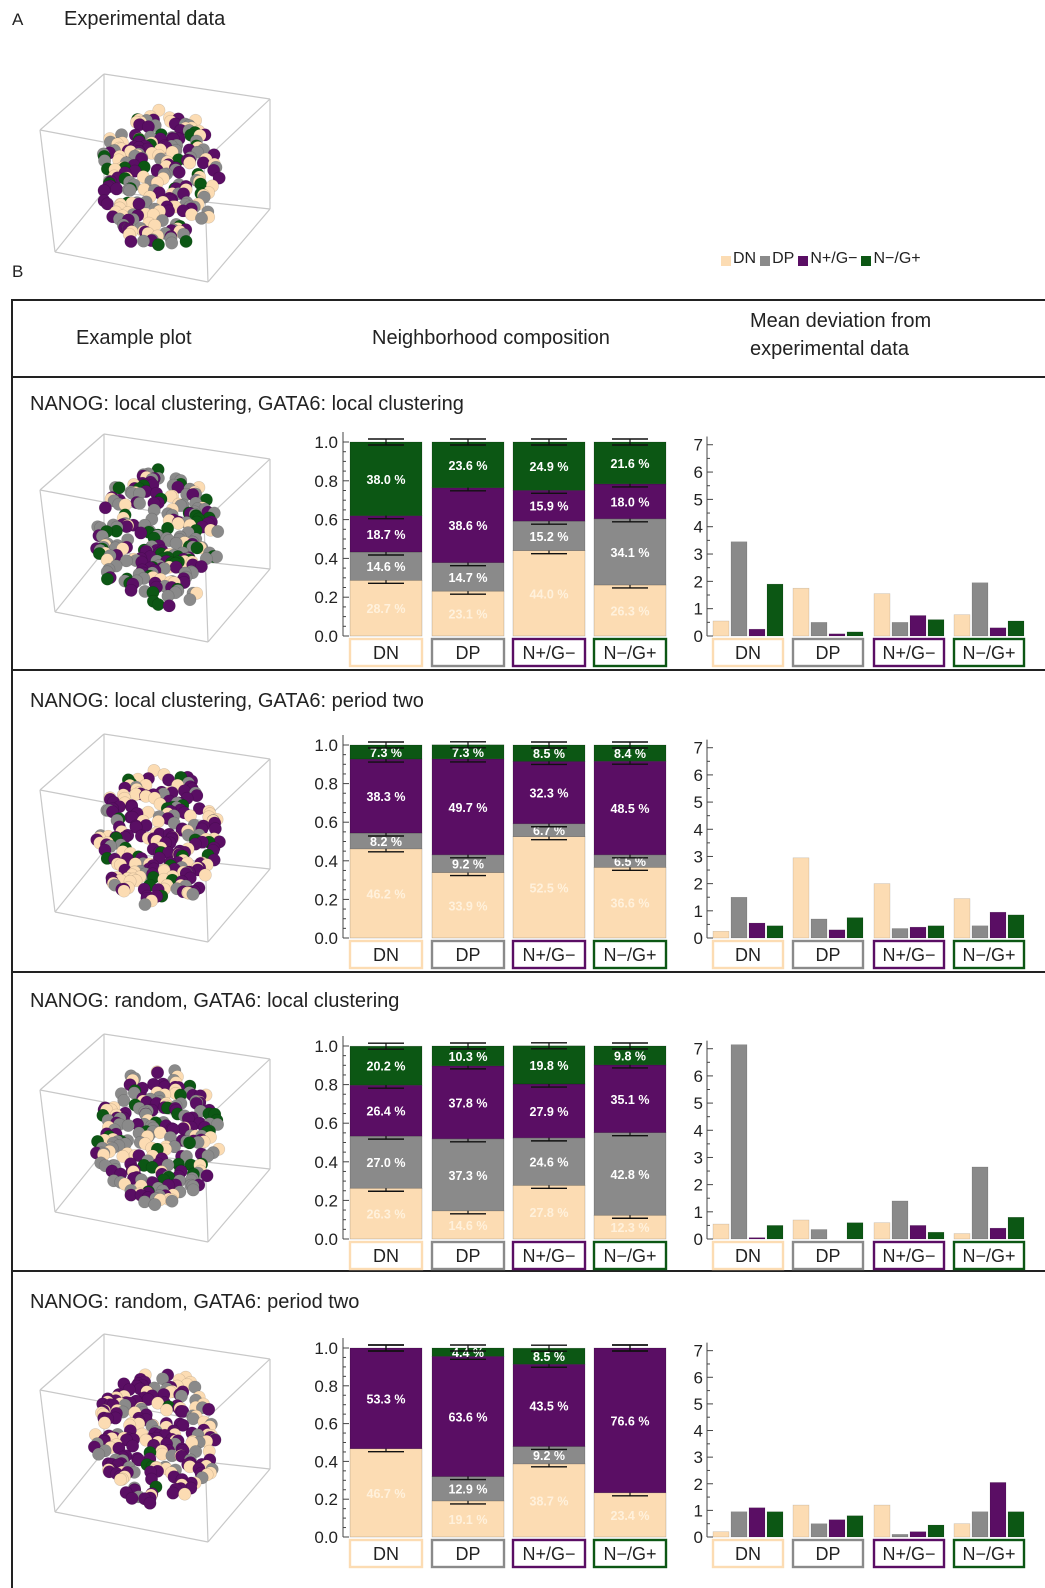 The height and width of the screenshot is (1588, 1045). I want to click on row-title-3: NANOG: random, GATA6: local clustering, so click(215, 1001).